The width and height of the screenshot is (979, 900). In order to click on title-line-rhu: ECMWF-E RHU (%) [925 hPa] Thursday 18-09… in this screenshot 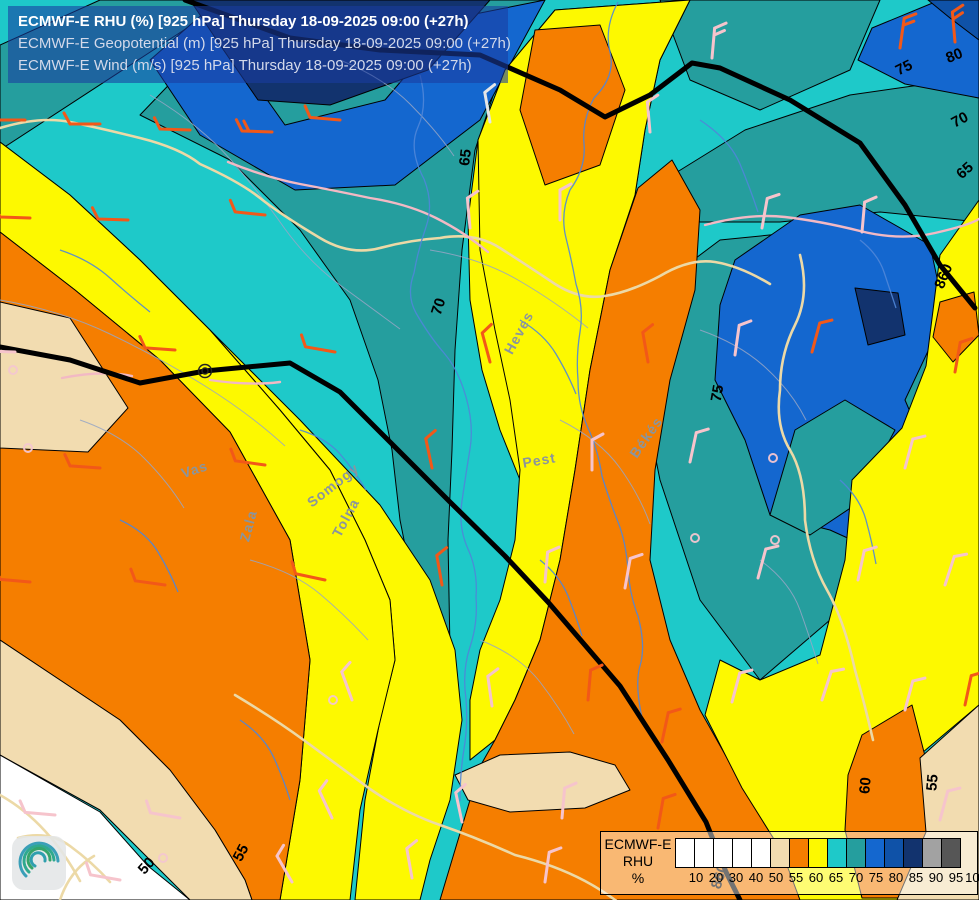, I will do `click(243, 21)`.